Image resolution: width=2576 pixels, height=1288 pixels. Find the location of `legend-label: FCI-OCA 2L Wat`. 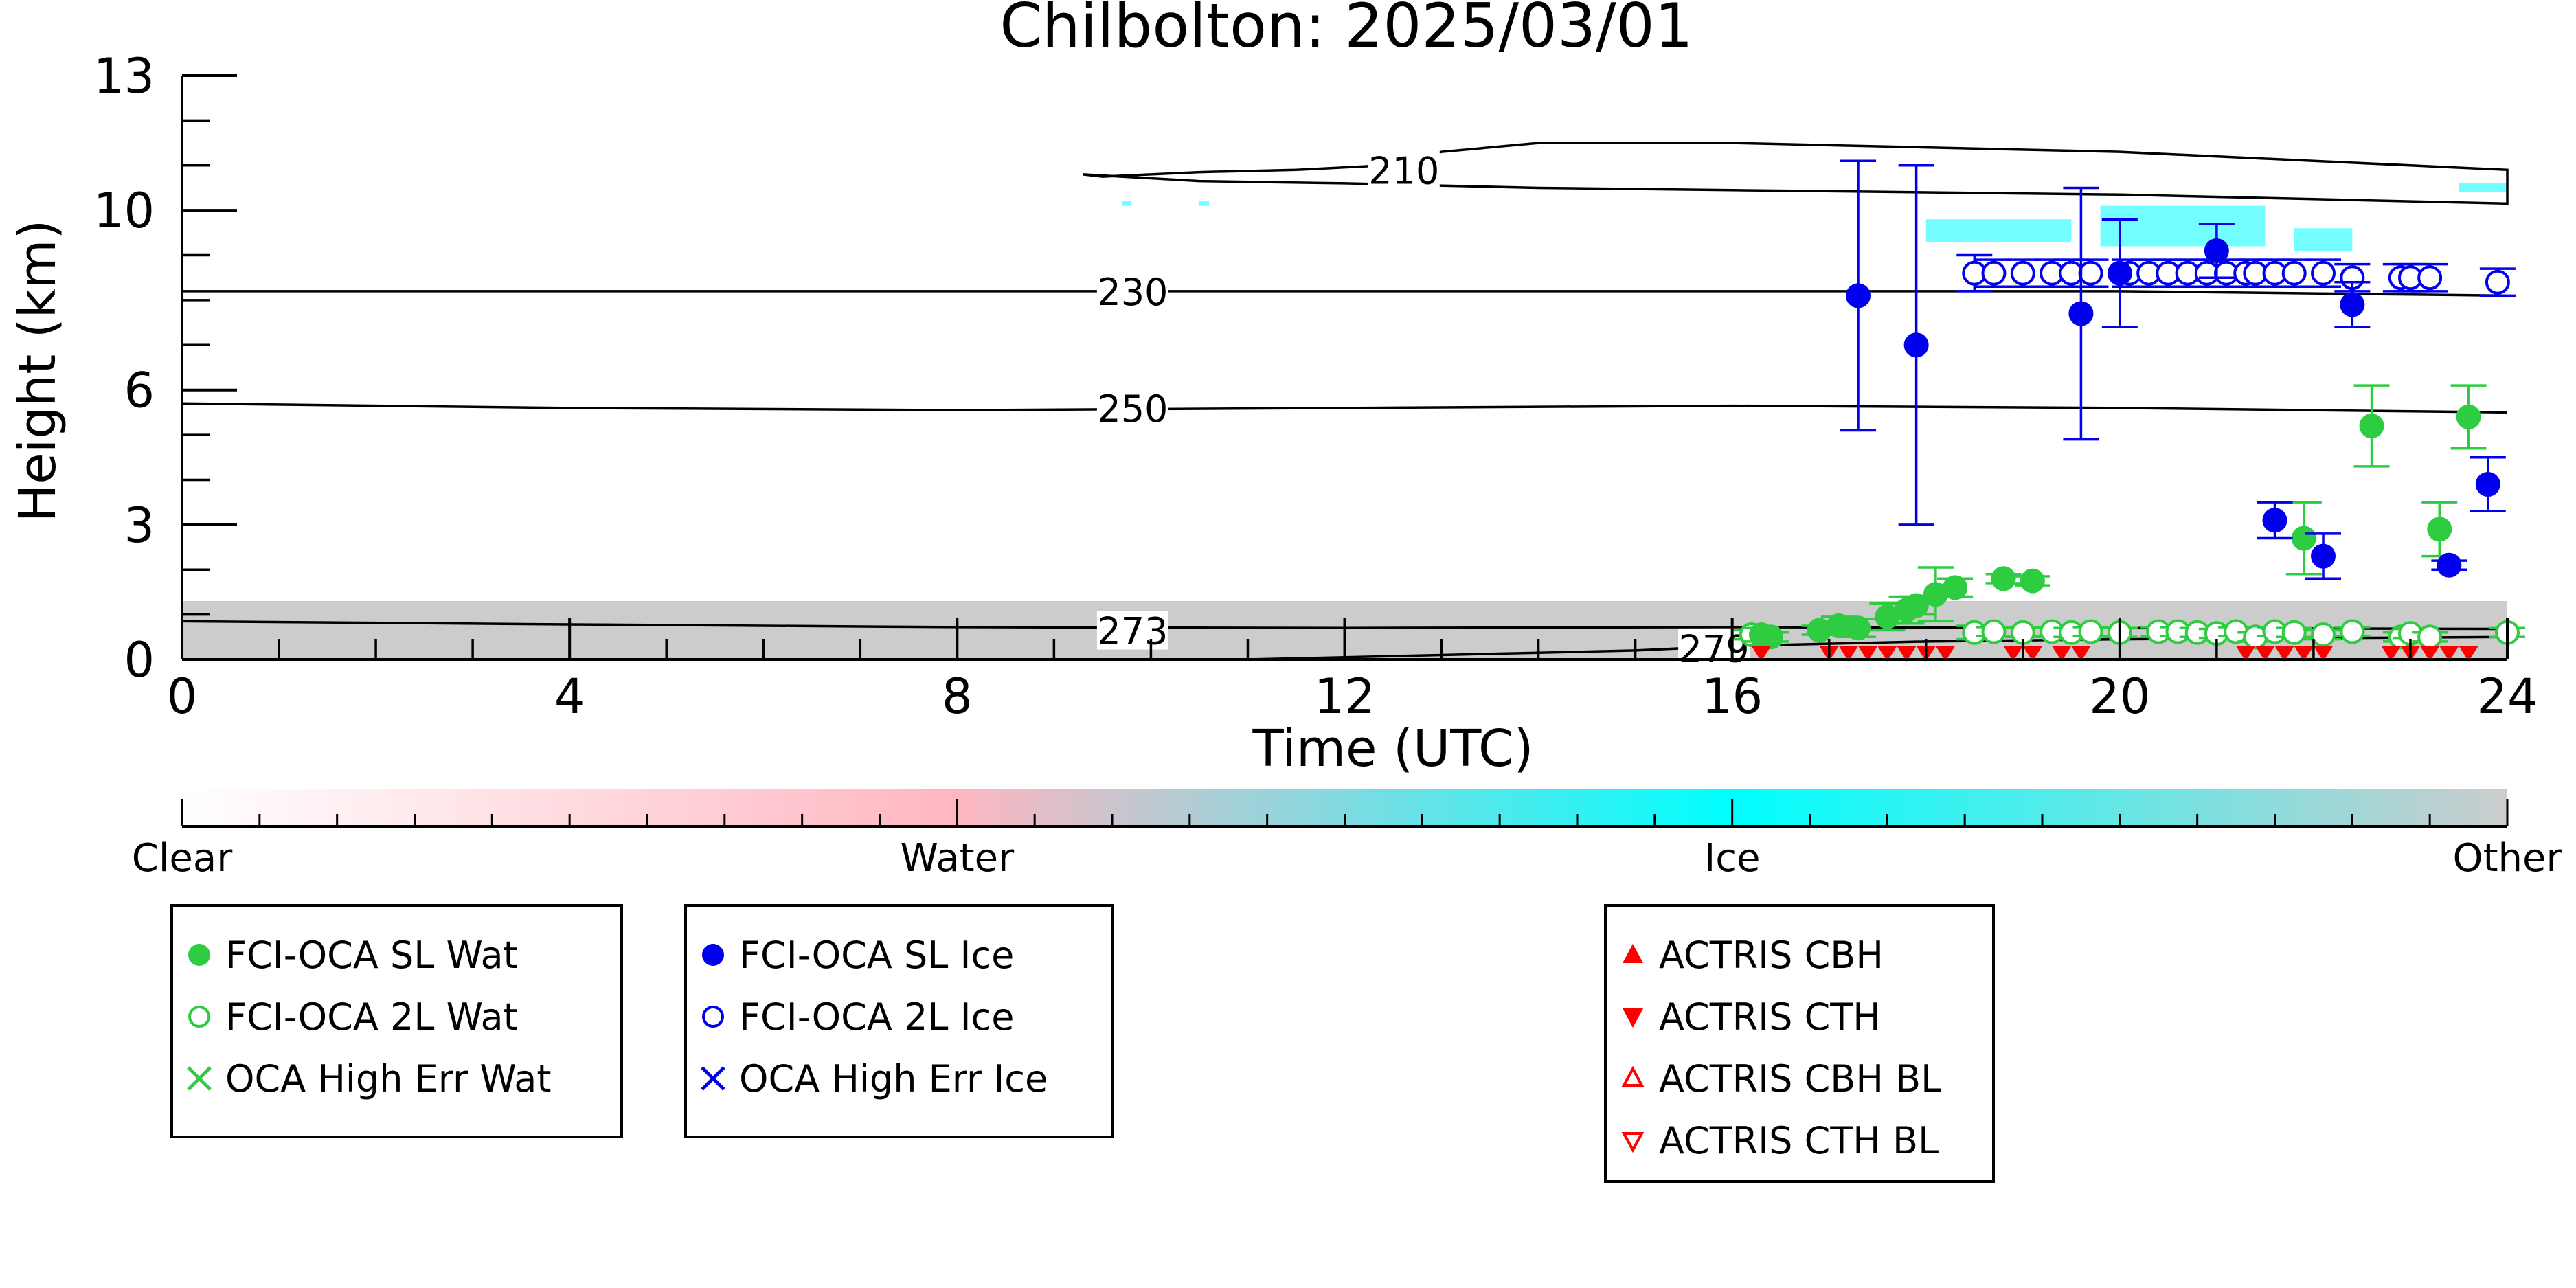

legend-label: FCI-OCA 2L Wat is located at coordinates (371, 1017).